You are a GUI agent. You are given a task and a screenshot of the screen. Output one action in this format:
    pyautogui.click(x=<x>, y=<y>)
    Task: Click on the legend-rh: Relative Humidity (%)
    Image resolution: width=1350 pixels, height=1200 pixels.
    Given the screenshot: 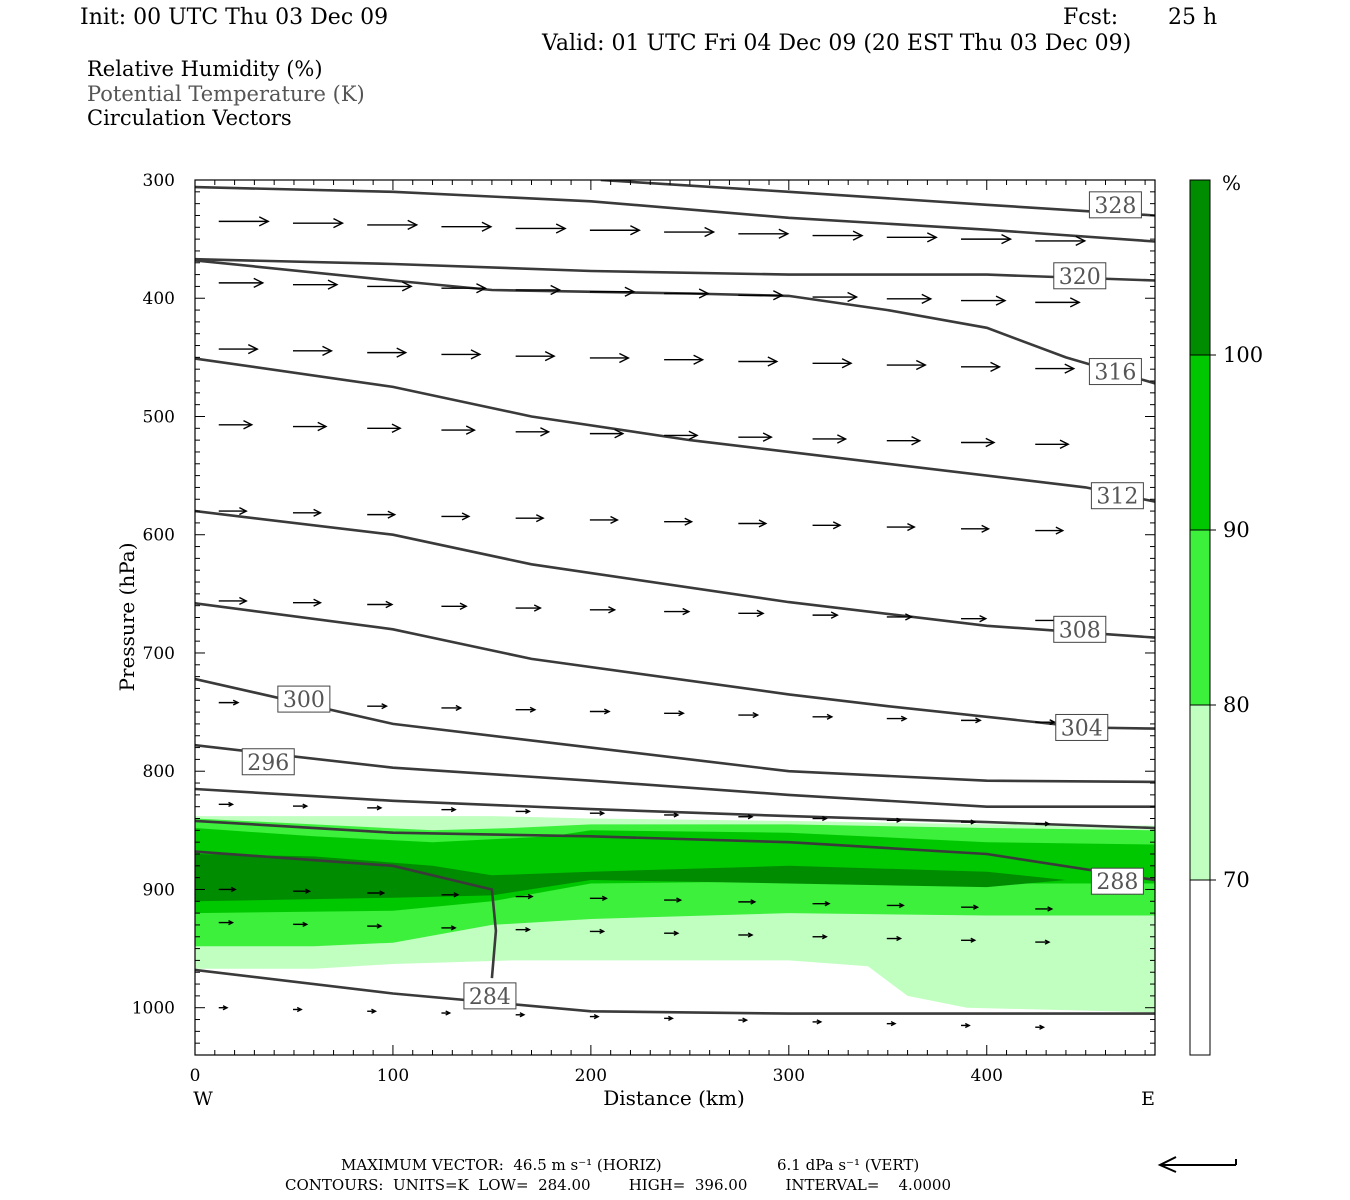 What is the action you would take?
    pyautogui.click(x=205, y=69)
    